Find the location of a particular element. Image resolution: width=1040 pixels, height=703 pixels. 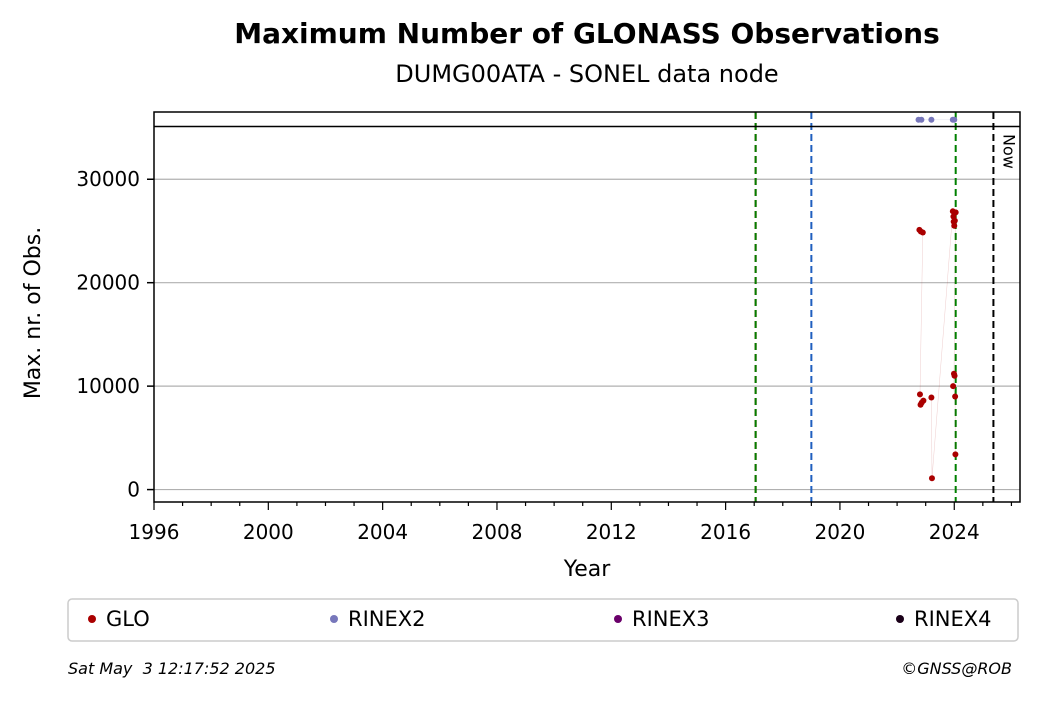

chart-subtitle: DUMG00ATA - SONEL data node is located at coordinates (586, 74).